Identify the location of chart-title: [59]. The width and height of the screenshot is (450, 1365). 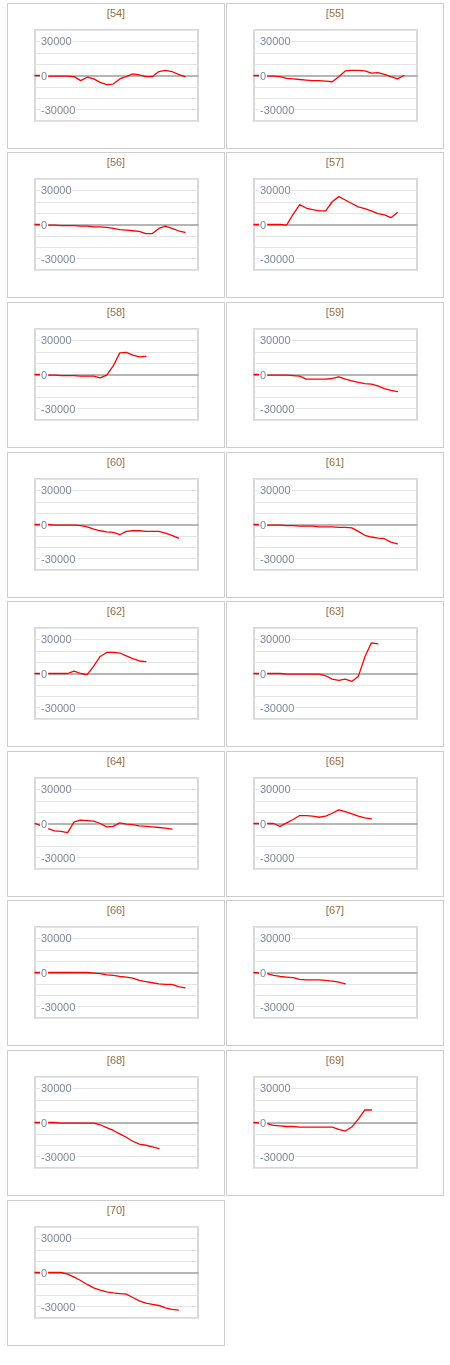
(334, 311).